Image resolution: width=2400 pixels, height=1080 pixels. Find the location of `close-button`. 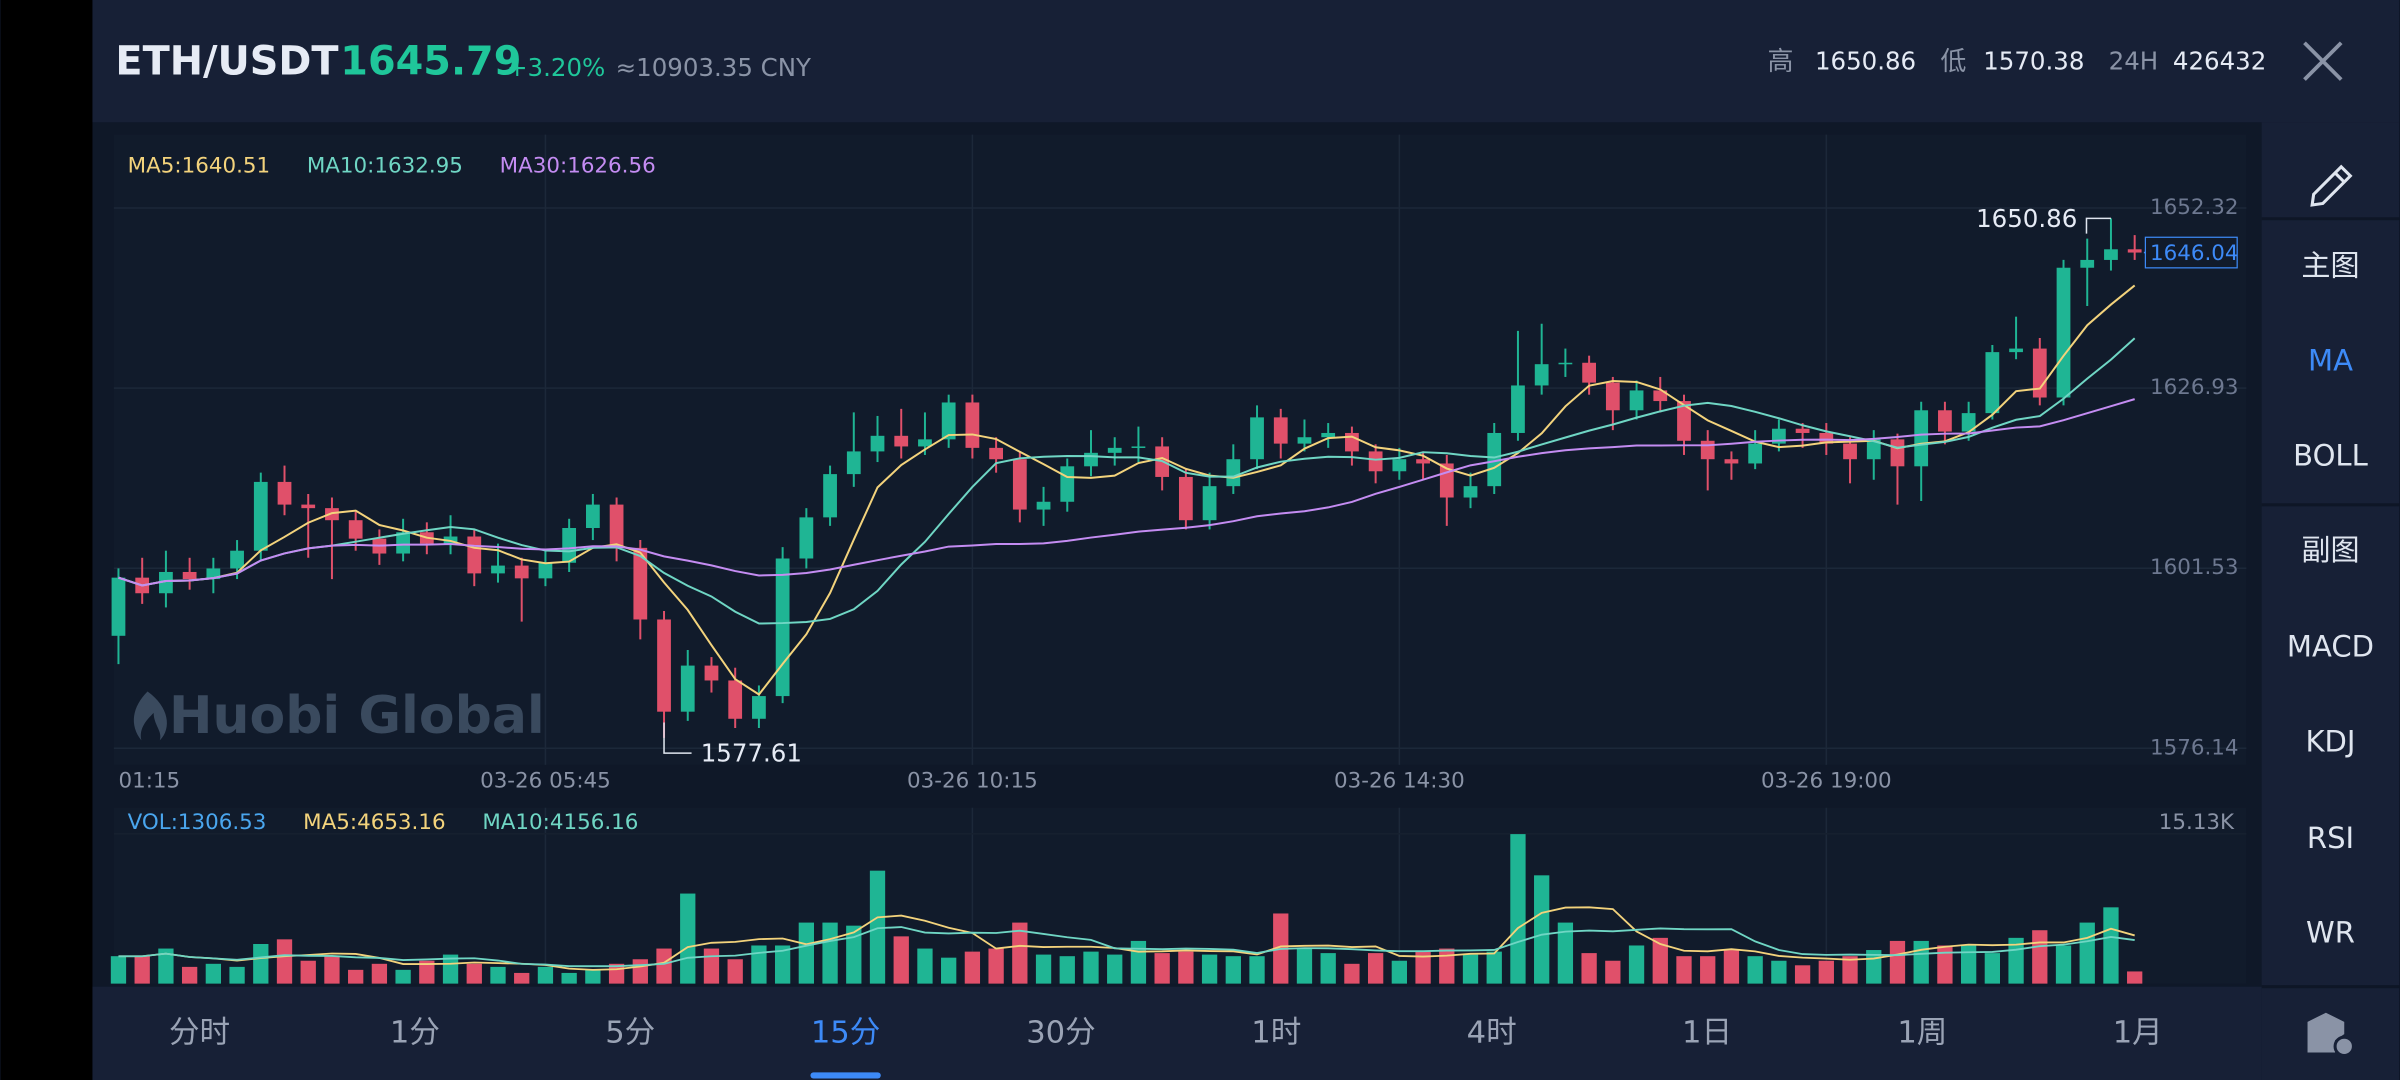

close-button is located at coordinates (2323, 61).